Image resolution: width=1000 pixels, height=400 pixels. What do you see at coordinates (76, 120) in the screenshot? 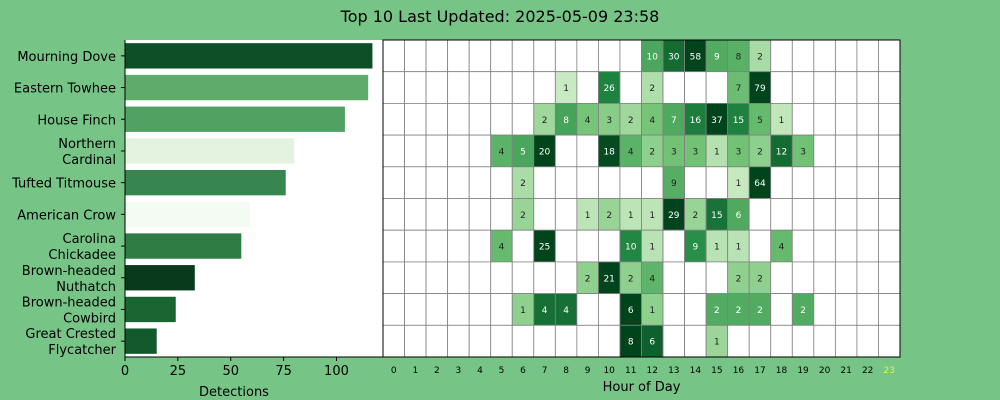
I see `bar-category-label: House Finch` at bounding box center [76, 120].